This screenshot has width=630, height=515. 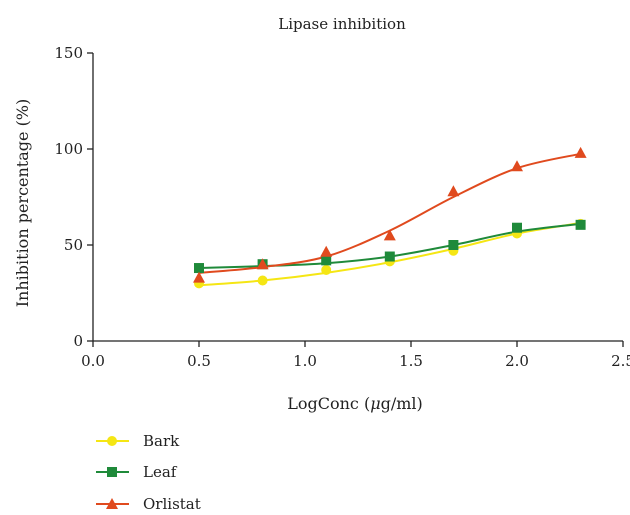 I want to click on y-tick-label: 150, so click(x=68, y=53).